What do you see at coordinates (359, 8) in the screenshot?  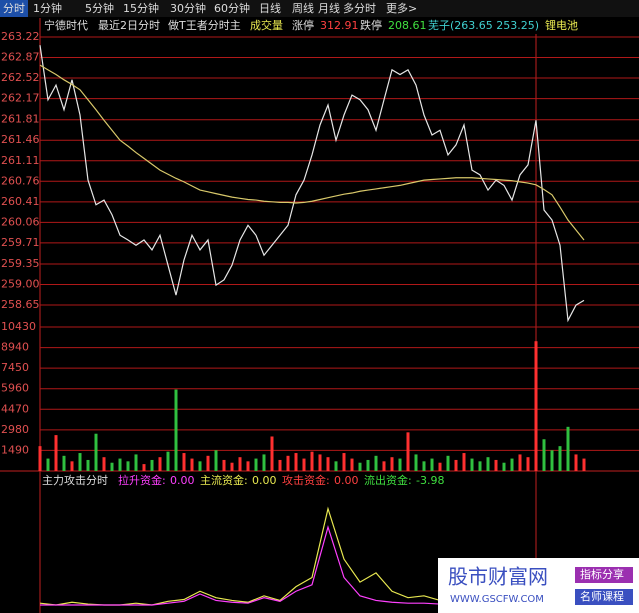 I see `tab: 多分时` at bounding box center [359, 8].